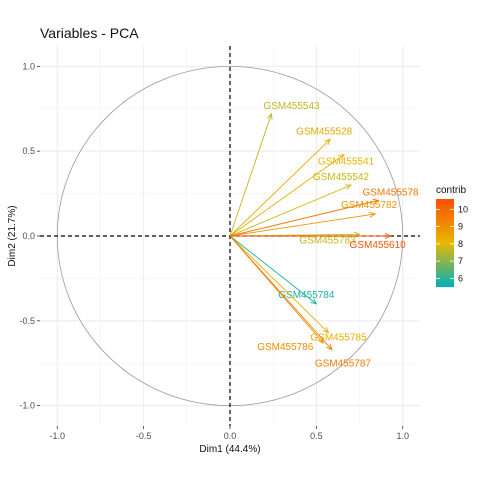 The height and width of the screenshot is (480, 480). I want to click on legend-tick-label: 8, so click(460, 244).